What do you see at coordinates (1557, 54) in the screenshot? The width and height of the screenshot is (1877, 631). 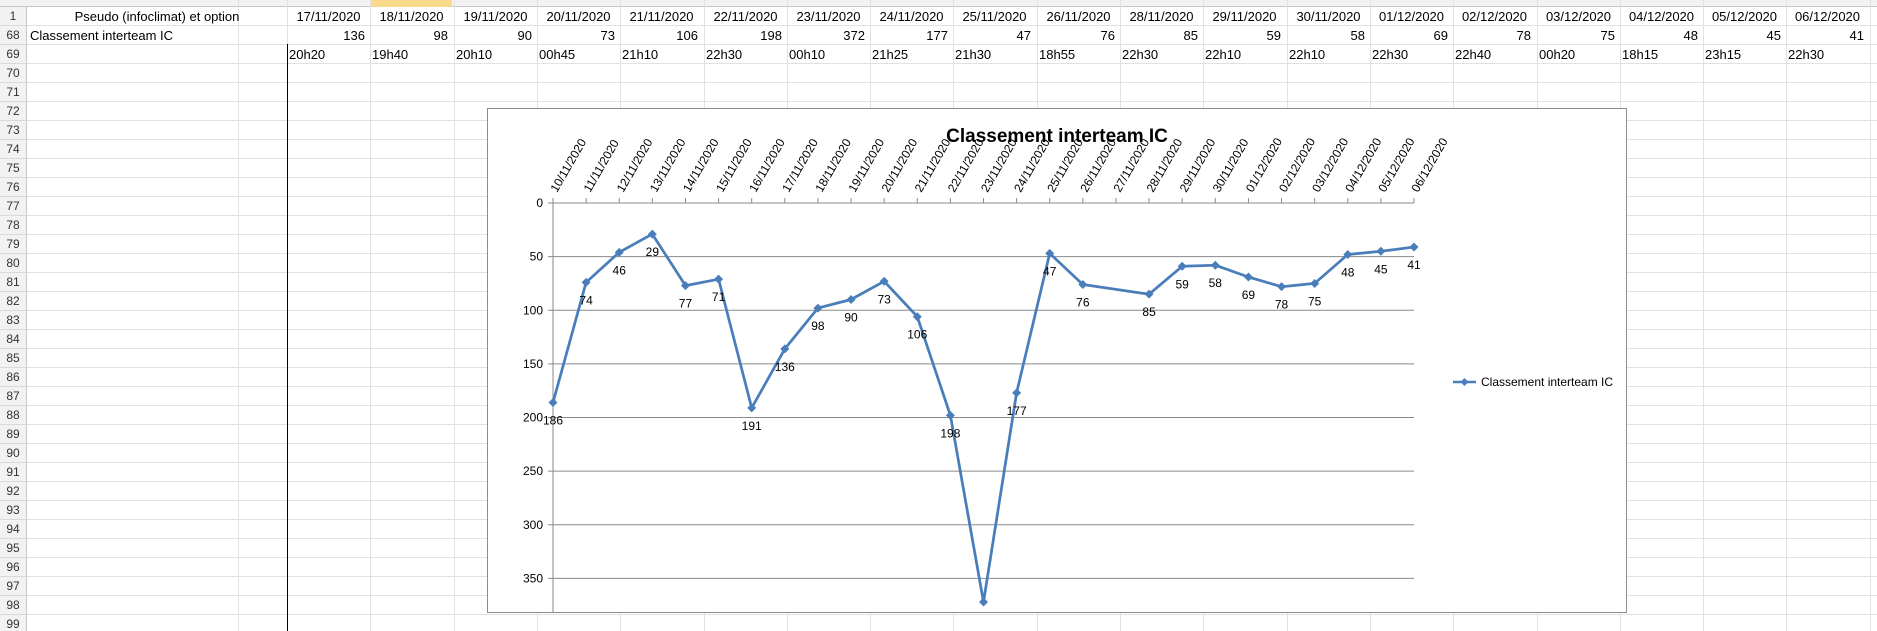 I see `time-cell: 00h20` at bounding box center [1557, 54].